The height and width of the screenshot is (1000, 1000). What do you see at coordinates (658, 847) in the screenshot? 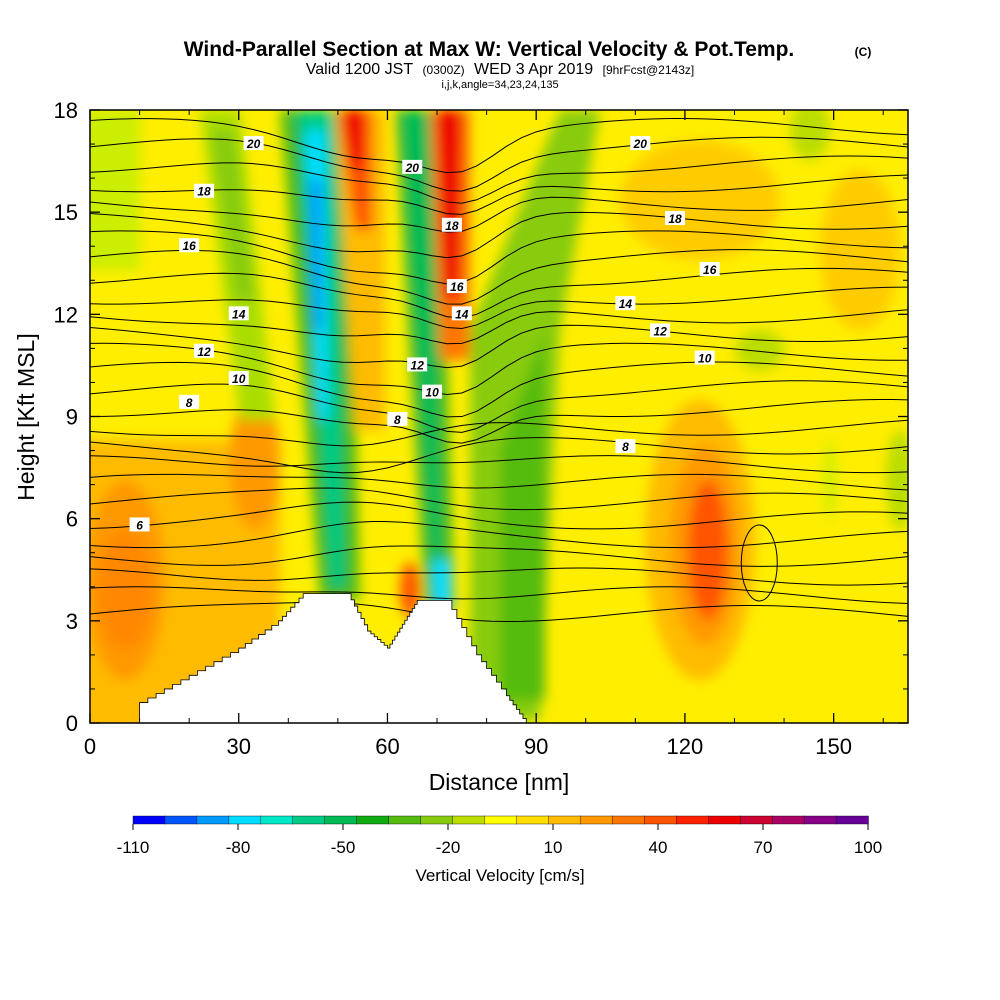
I see `colorbar-label: 40` at bounding box center [658, 847].